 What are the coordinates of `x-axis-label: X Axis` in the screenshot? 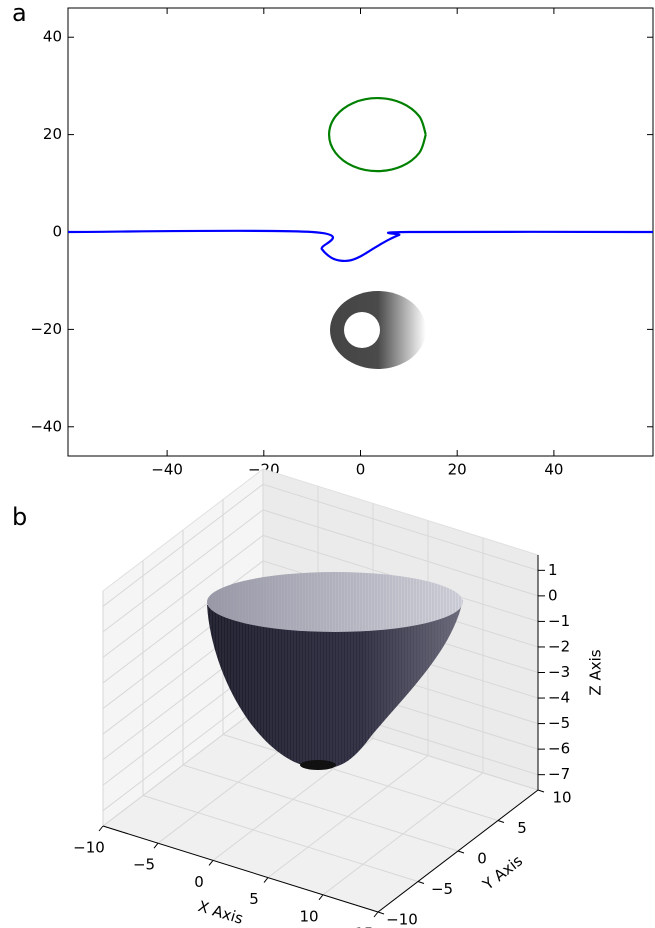 It's located at (221, 912).